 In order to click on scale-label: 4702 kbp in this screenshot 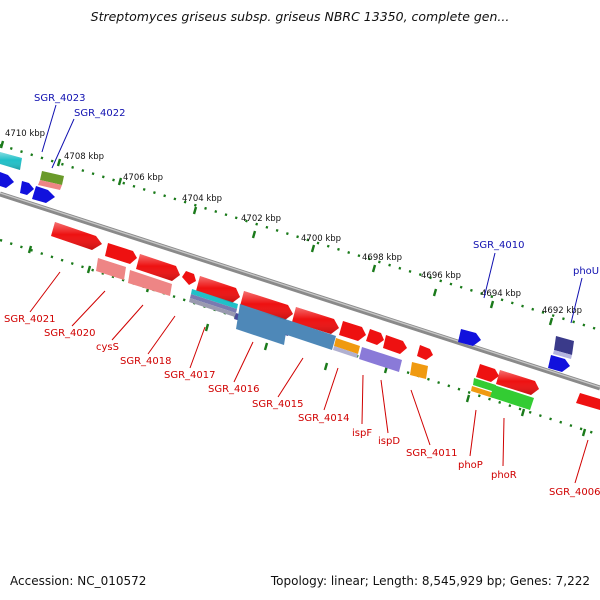, I will do `click(261, 219)`.